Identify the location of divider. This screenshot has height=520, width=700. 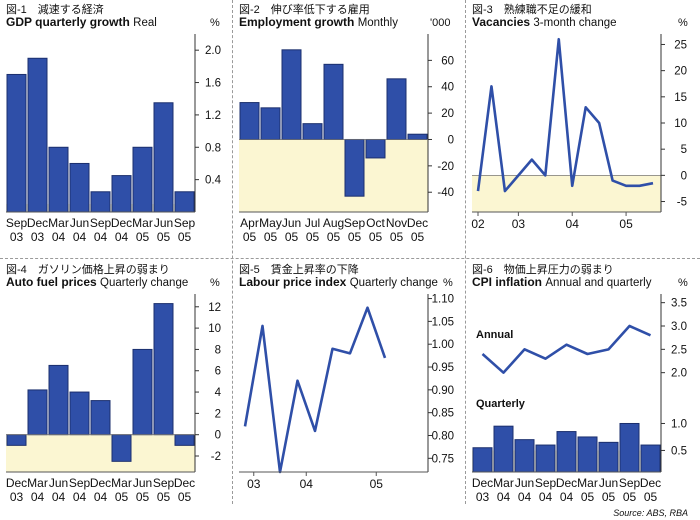
(465, 252).